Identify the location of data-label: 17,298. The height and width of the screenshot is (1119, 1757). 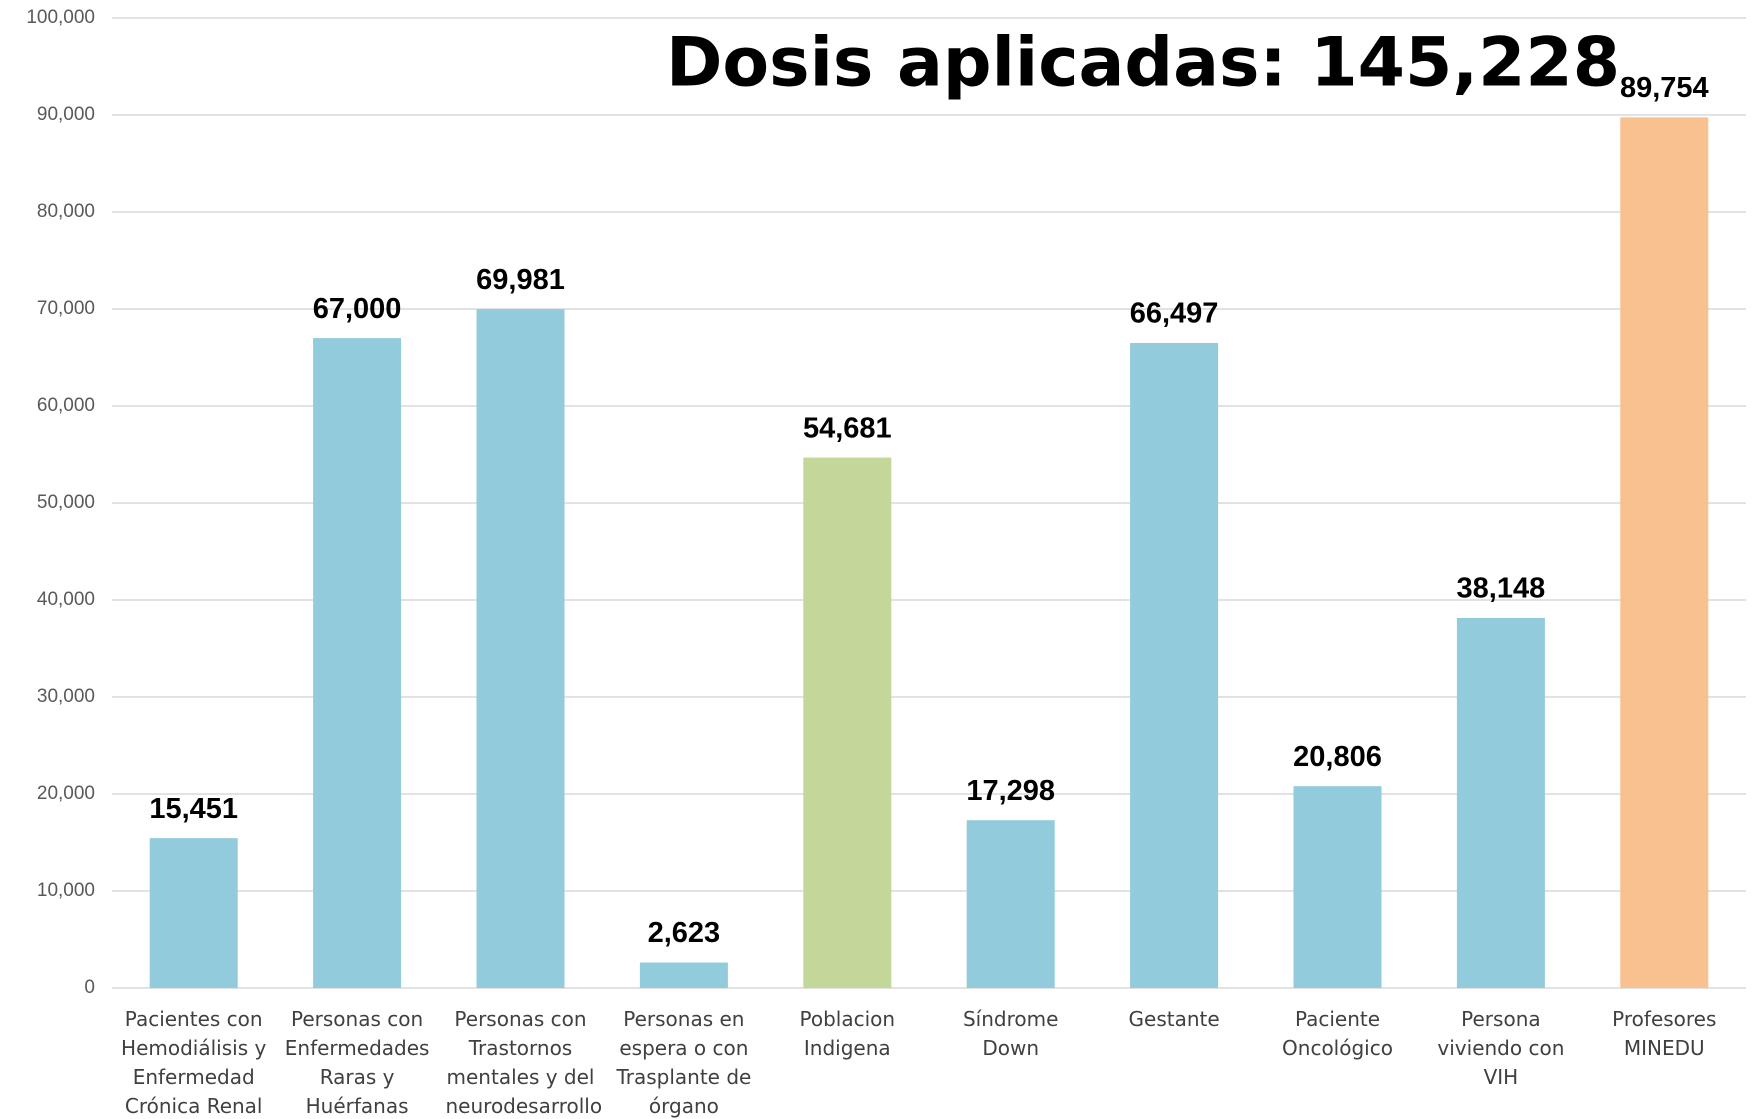
(1010, 791).